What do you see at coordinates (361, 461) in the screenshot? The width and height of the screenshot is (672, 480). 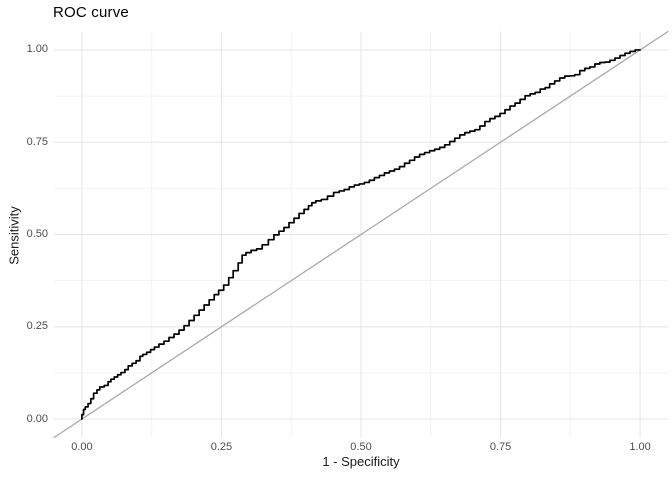 I see `x-axis-title: 1 - Specificity` at bounding box center [361, 461].